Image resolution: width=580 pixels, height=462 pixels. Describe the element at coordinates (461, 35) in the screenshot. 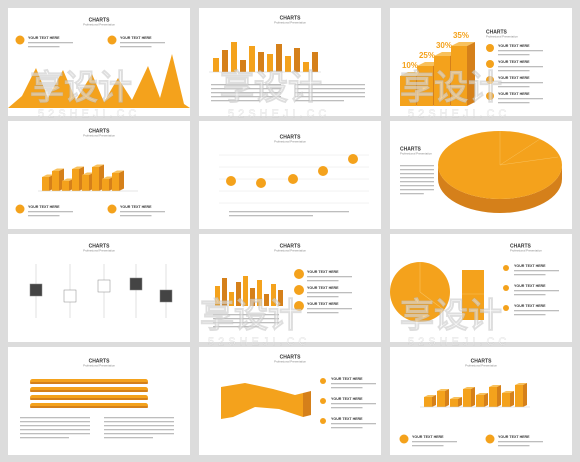

I see `step-label: 35%` at that location.